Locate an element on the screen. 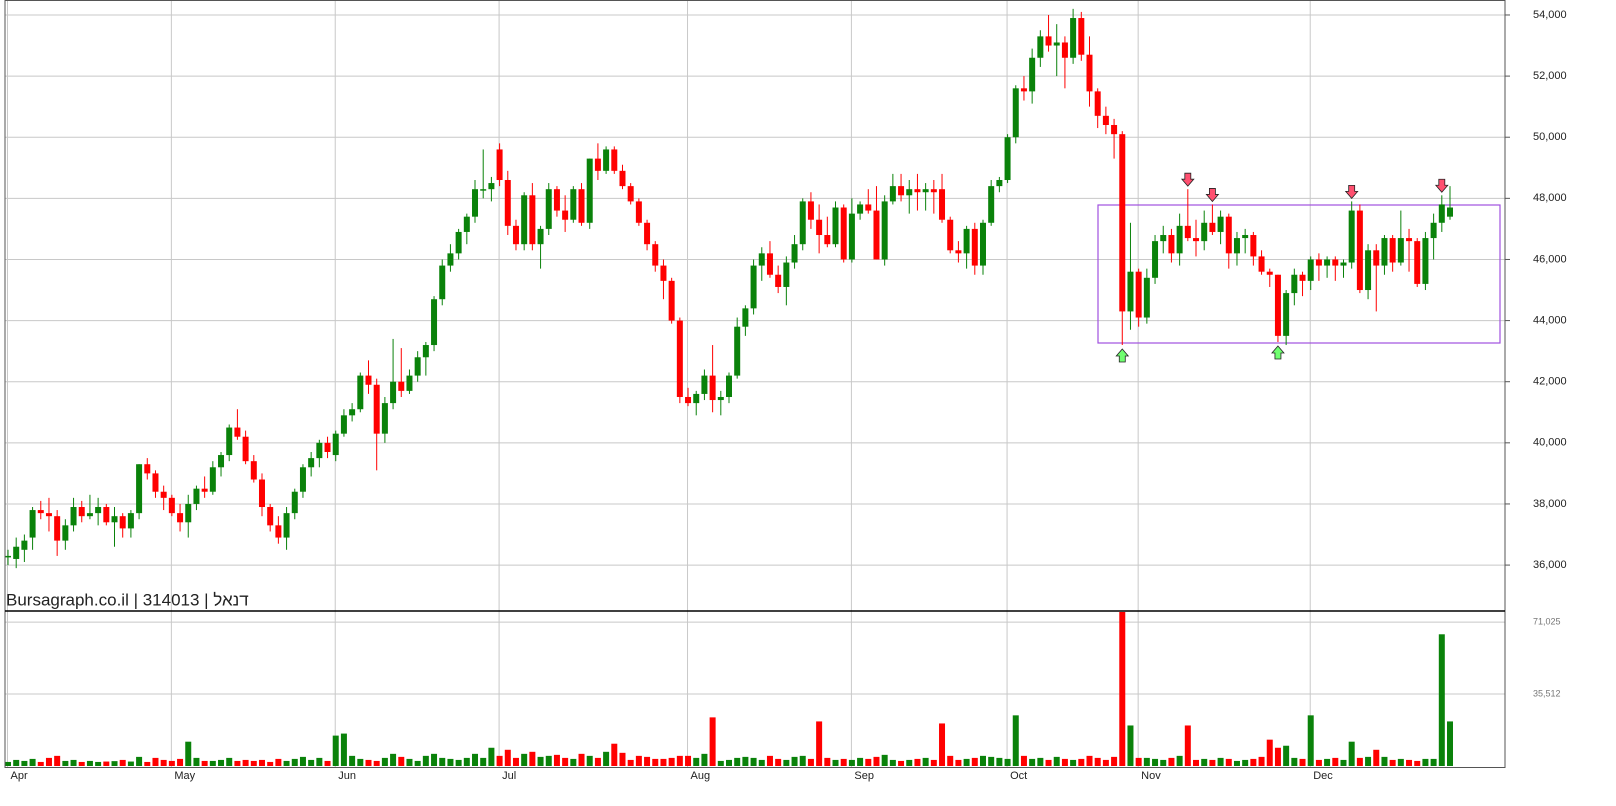 This screenshot has width=1616, height=806. x-tick-label: Oct is located at coordinates (1018, 776).